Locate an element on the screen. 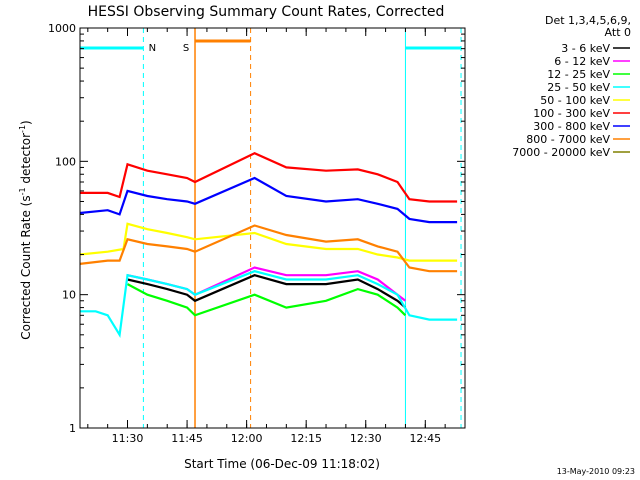 The width and height of the screenshot is (640, 480). legend-label-7: 800 - 7000 keV is located at coordinates (568, 139).